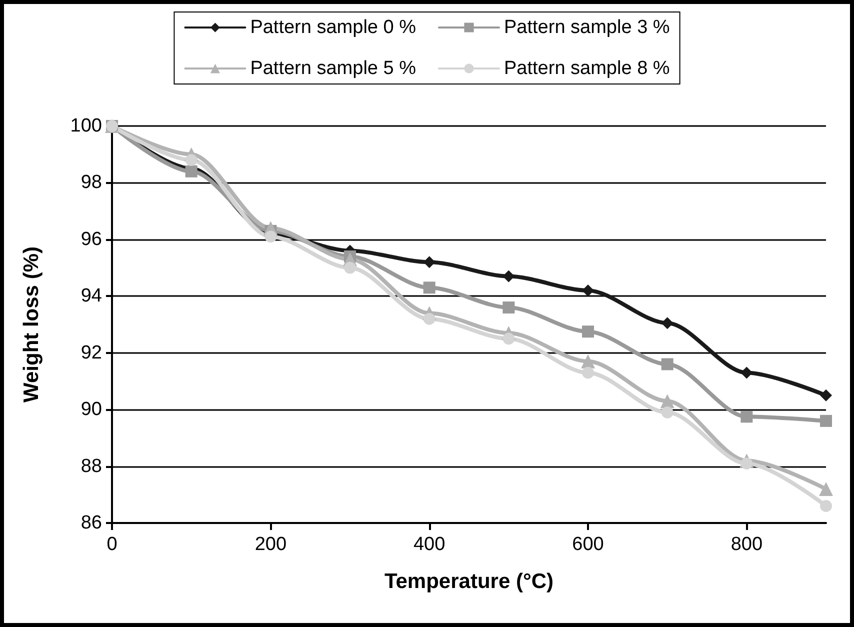 The width and height of the screenshot is (854, 627). What do you see at coordinates (91, 466) in the screenshot?
I see `y-tick-label: 88` at bounding box center [91, 466].